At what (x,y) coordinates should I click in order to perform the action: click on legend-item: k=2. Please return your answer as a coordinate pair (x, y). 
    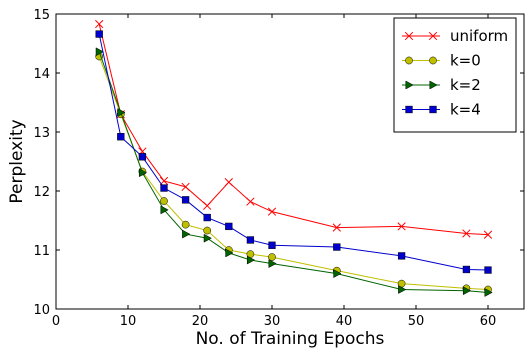
    Looking at the image, I should click on (441, 85).